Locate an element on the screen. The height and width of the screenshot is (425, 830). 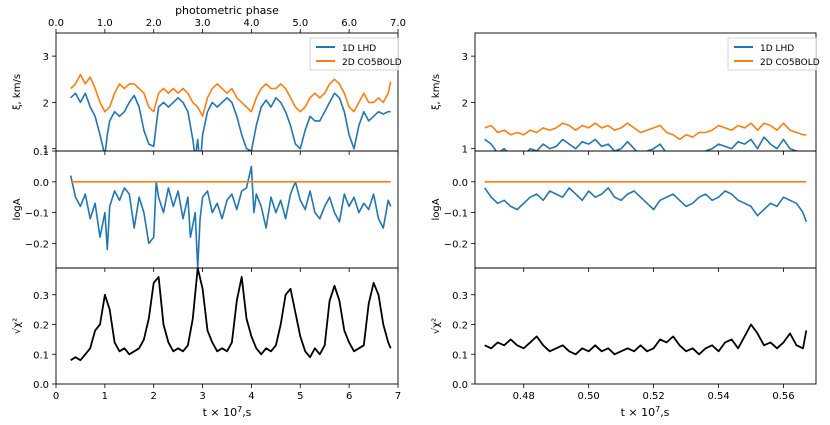
left-xi-ytick-label: 3 is located at coordinates (46, 57).